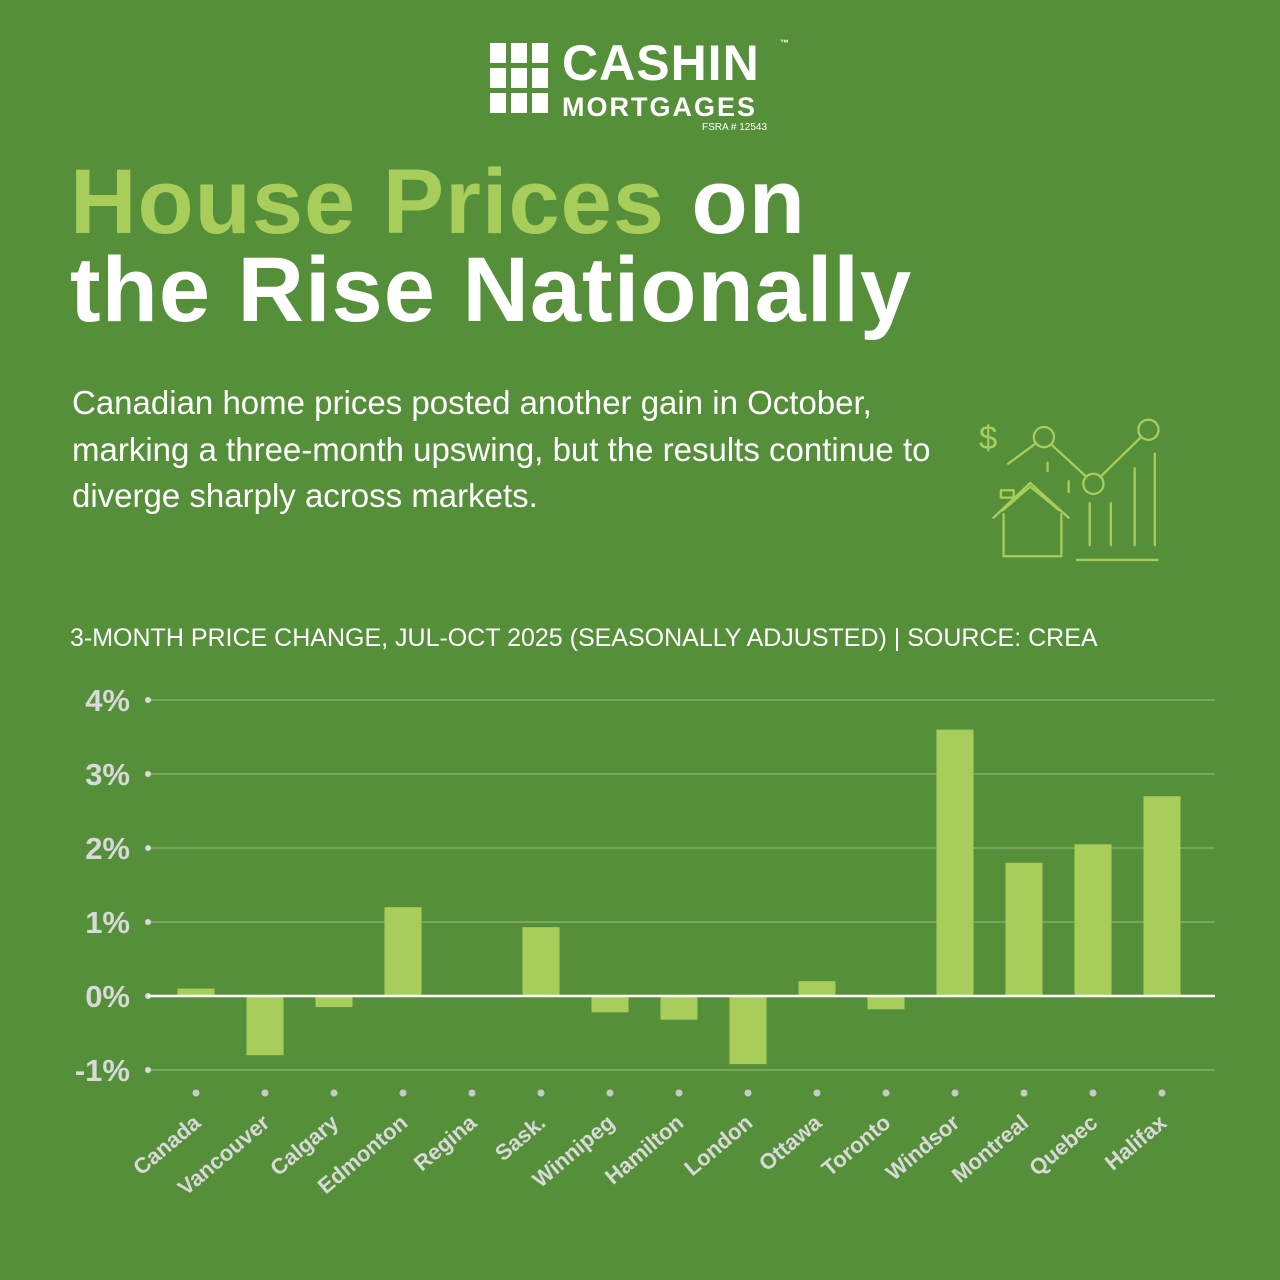 The height and width of the screenshot is (1280, 1280). What do you see at coordinates (107, 922) in the screenshot?
I see `y-tick-label: 1%` at bounding box center [107, 922].